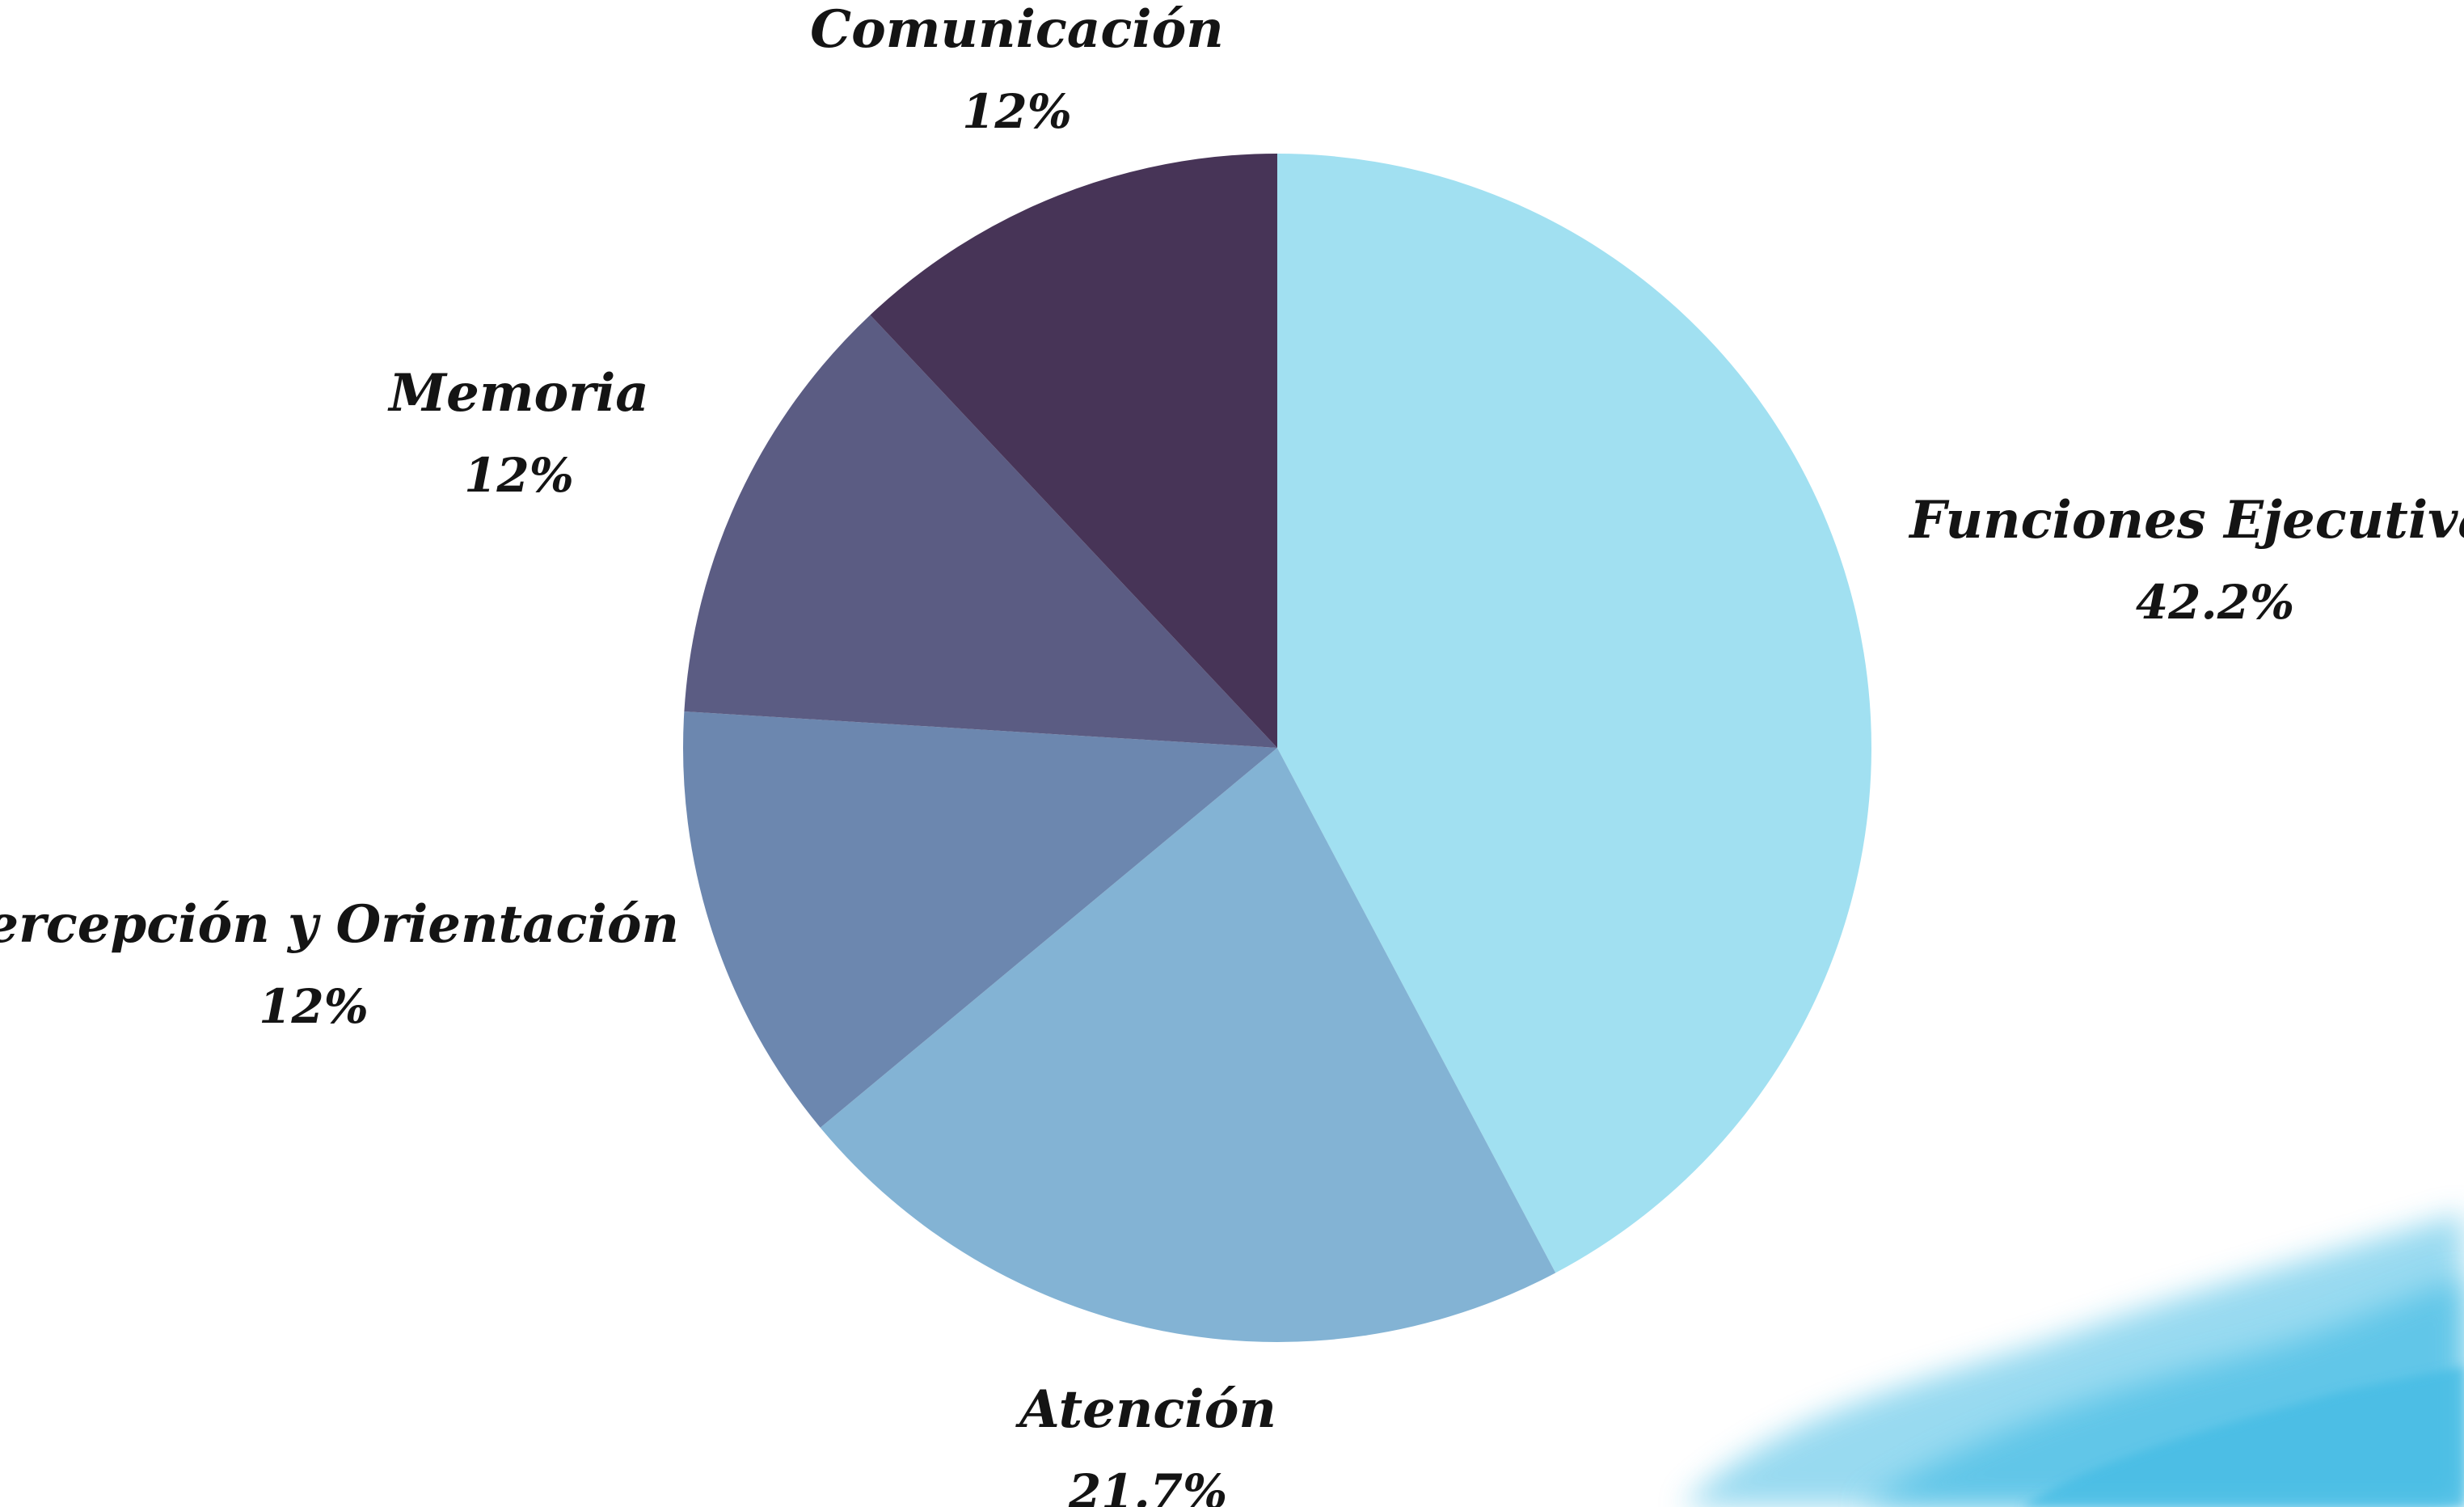 Image resolution: width=2464 pixels, height=1507 pixels. What do you see at coordinates (1146, 1409) in the screenshot?
I see `slice-label-atencion: Atención` at bounding box center [1146, 1409].